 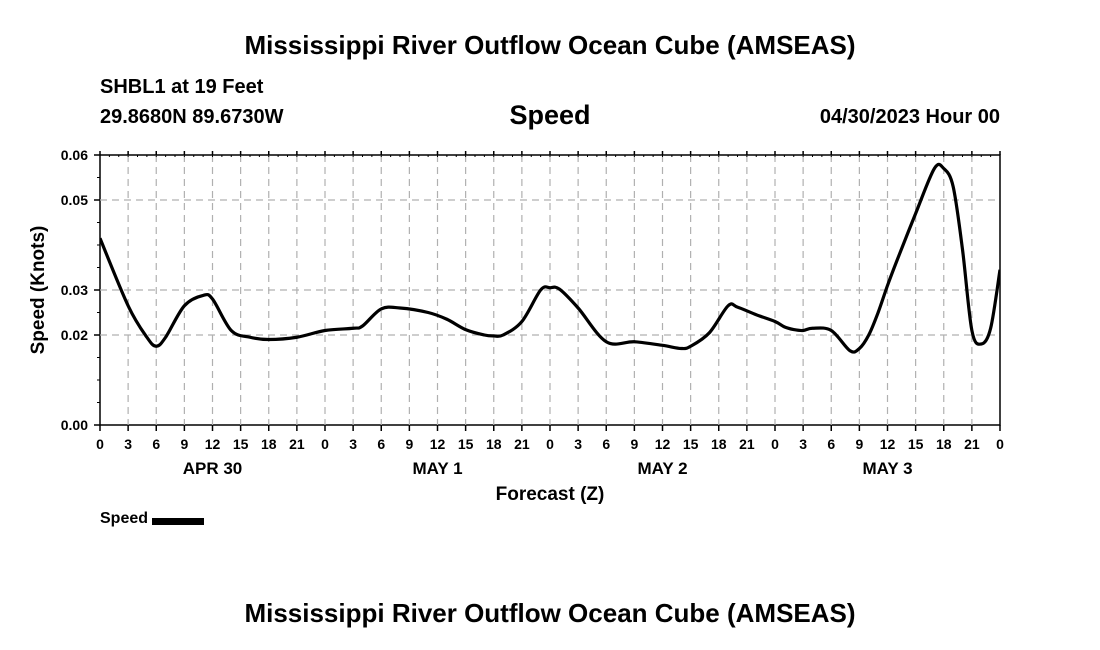 What do you see at coordinates (662, 468) in the screenshot?
I see `day-label: MAY 2` at bounding box center [662, 468].